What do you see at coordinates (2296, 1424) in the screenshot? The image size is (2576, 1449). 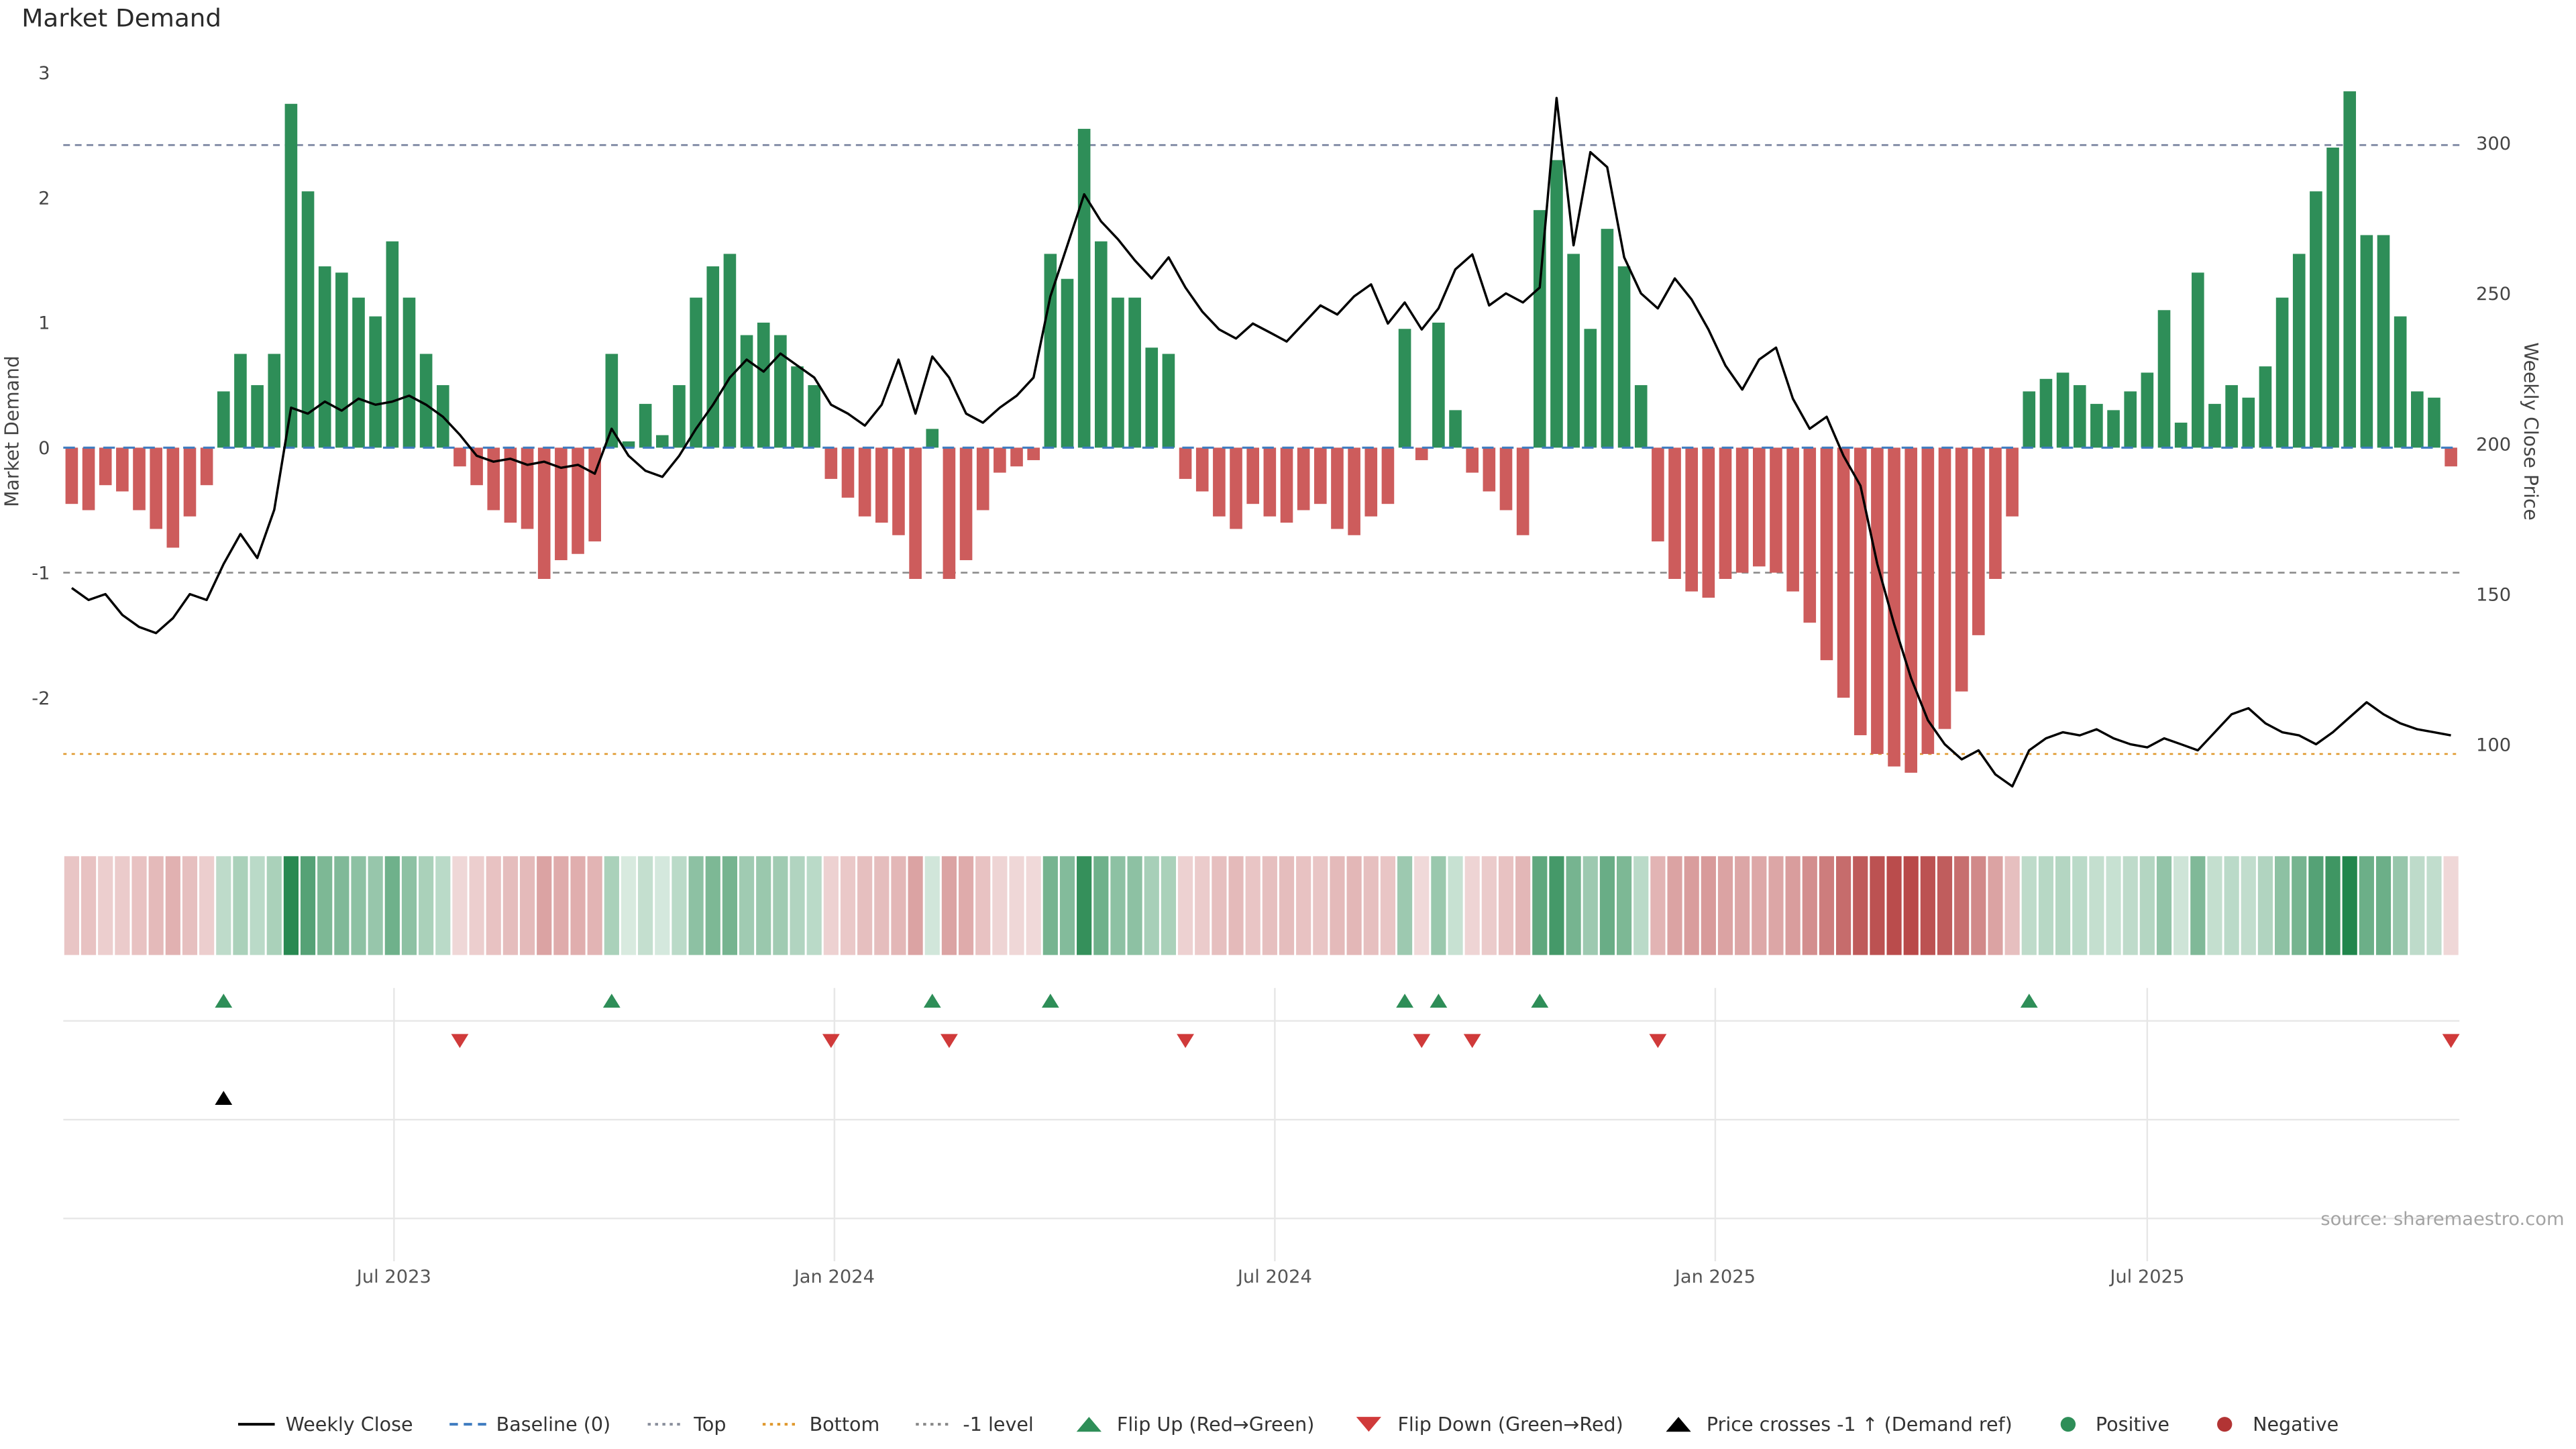 I see `legend-label: Negative` at bounding box center [2296, 1424].